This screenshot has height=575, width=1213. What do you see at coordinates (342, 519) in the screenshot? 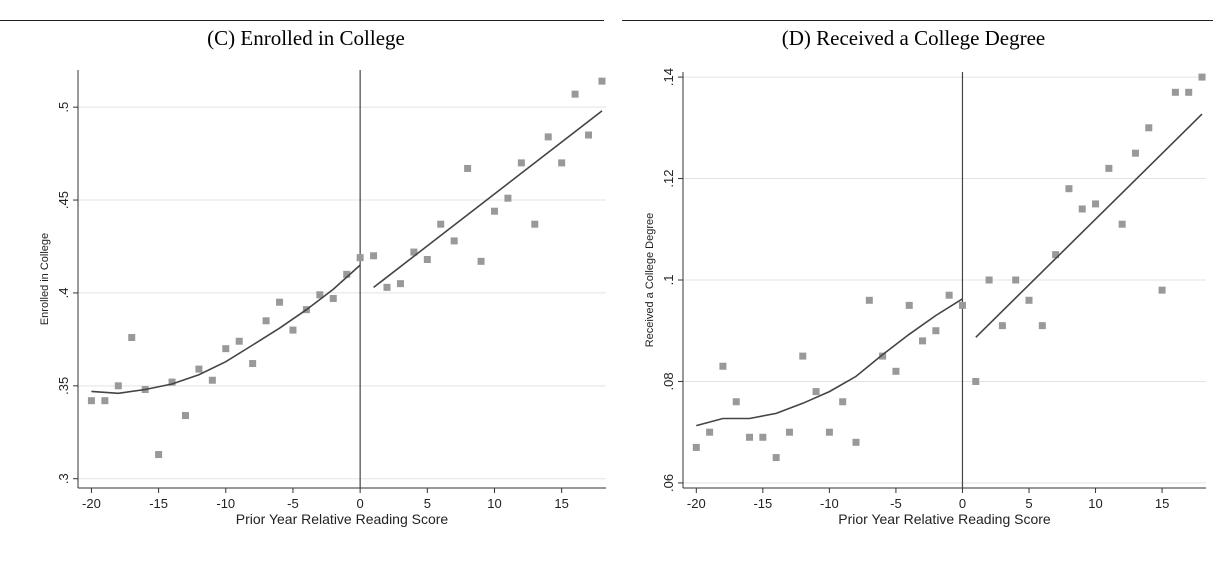
I see `x-axis-label: Prior Year Relative Reading Score` at bounding box center [342, 519].